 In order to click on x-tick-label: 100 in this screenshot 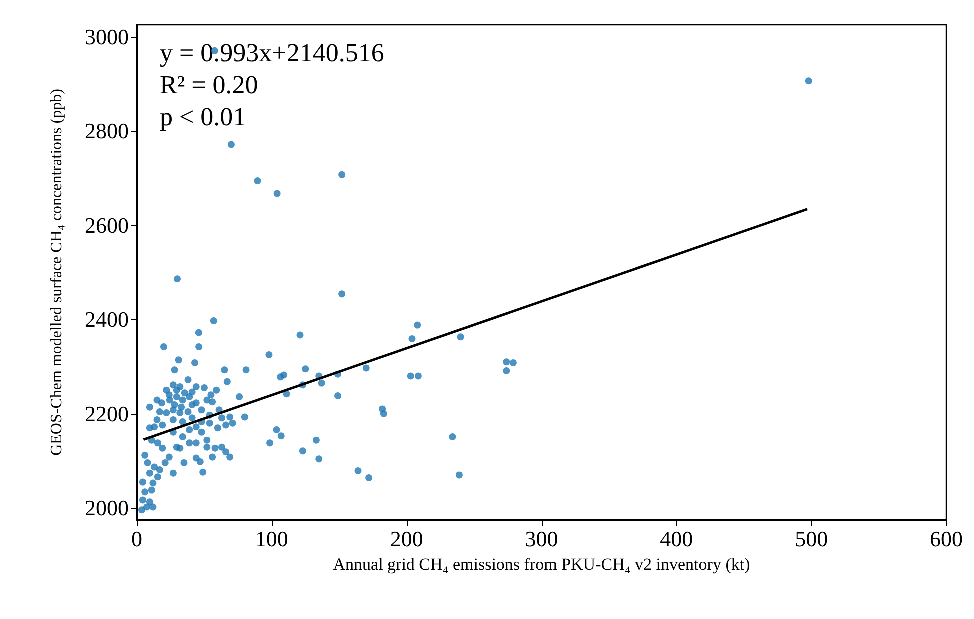, I will do `click(271, 539)`.